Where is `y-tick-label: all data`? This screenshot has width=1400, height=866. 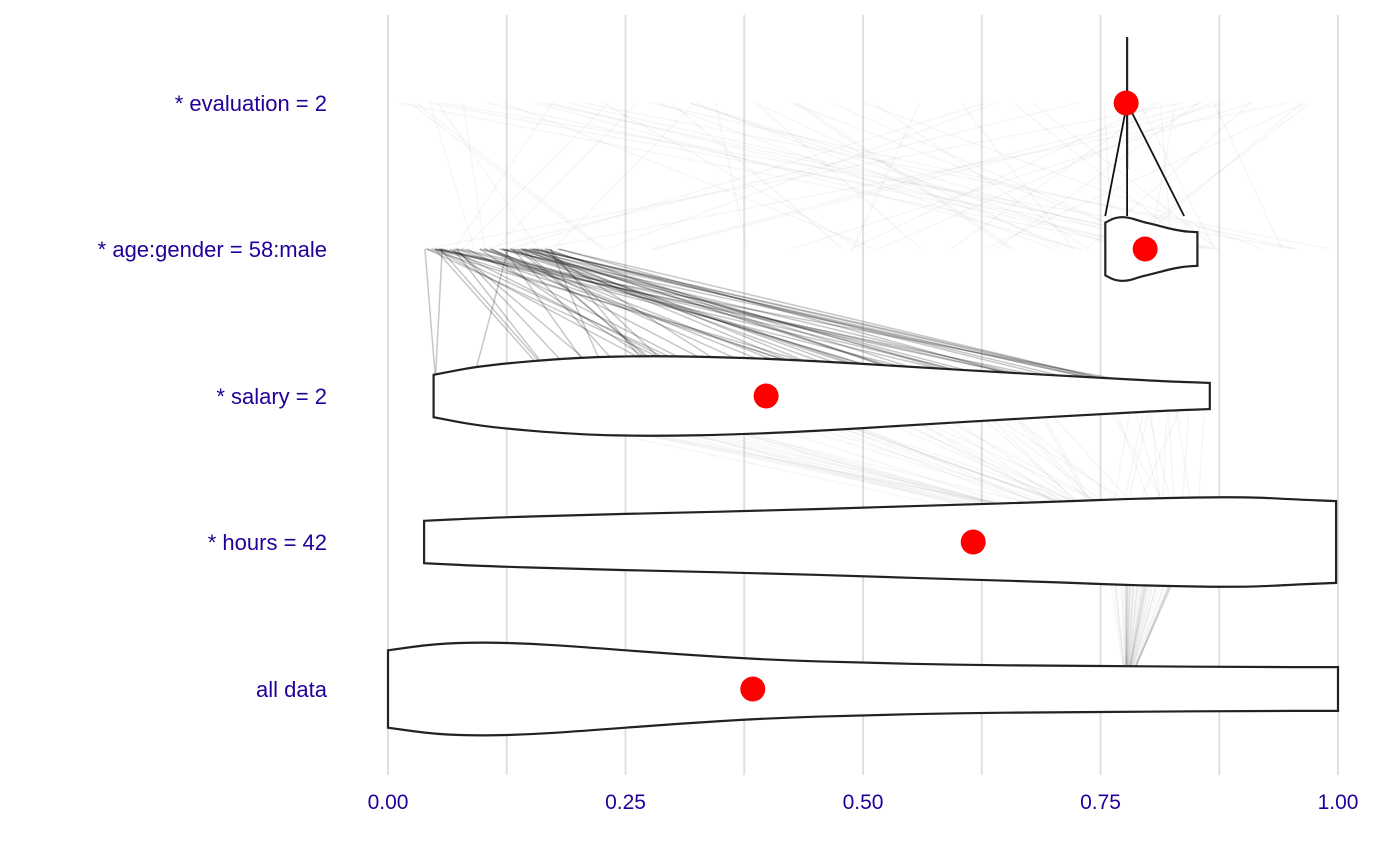 y-tick-label: all data is located at coordinates (292, 689).